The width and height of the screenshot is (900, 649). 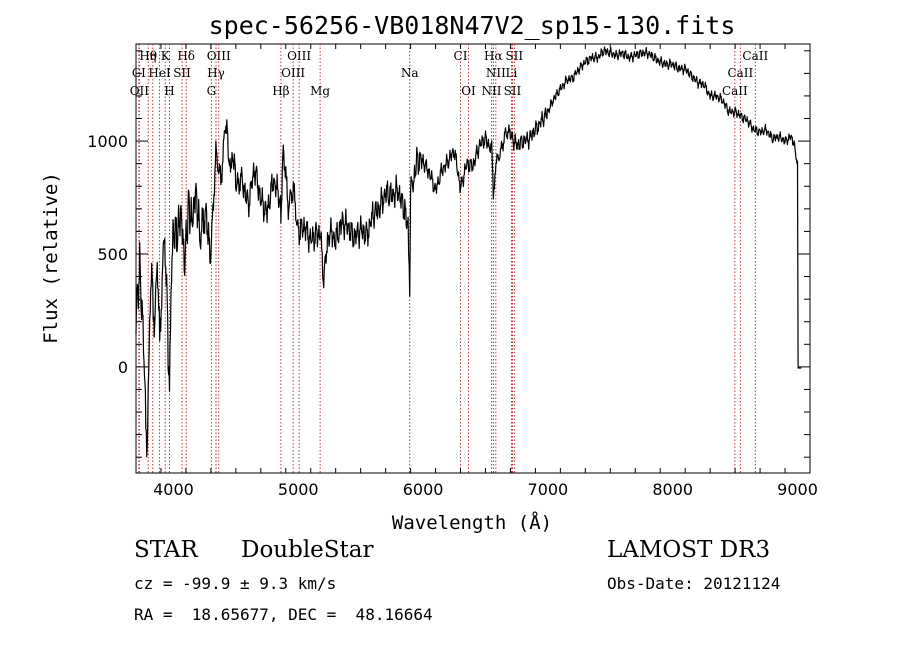 I want to click on spectral-line-label: OI, so click(x=468, y=91).